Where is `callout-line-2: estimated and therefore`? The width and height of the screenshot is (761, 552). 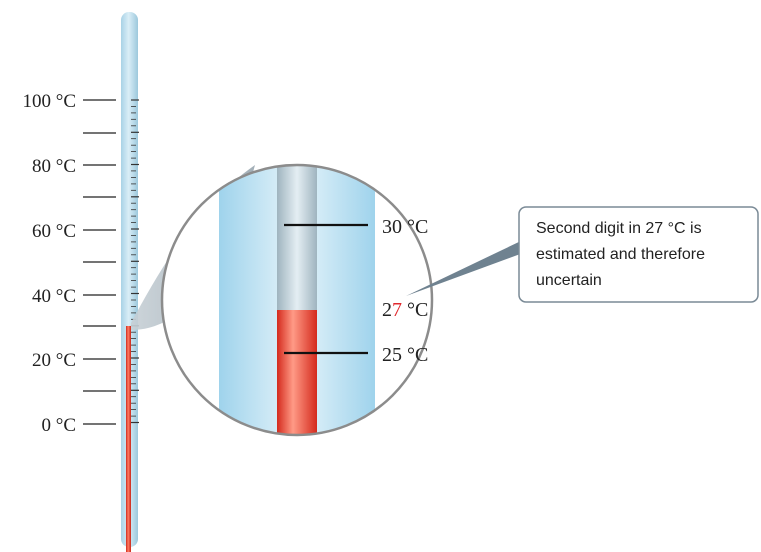 callout-line-2: estimated and therefore is located at coordinates (620, 254).